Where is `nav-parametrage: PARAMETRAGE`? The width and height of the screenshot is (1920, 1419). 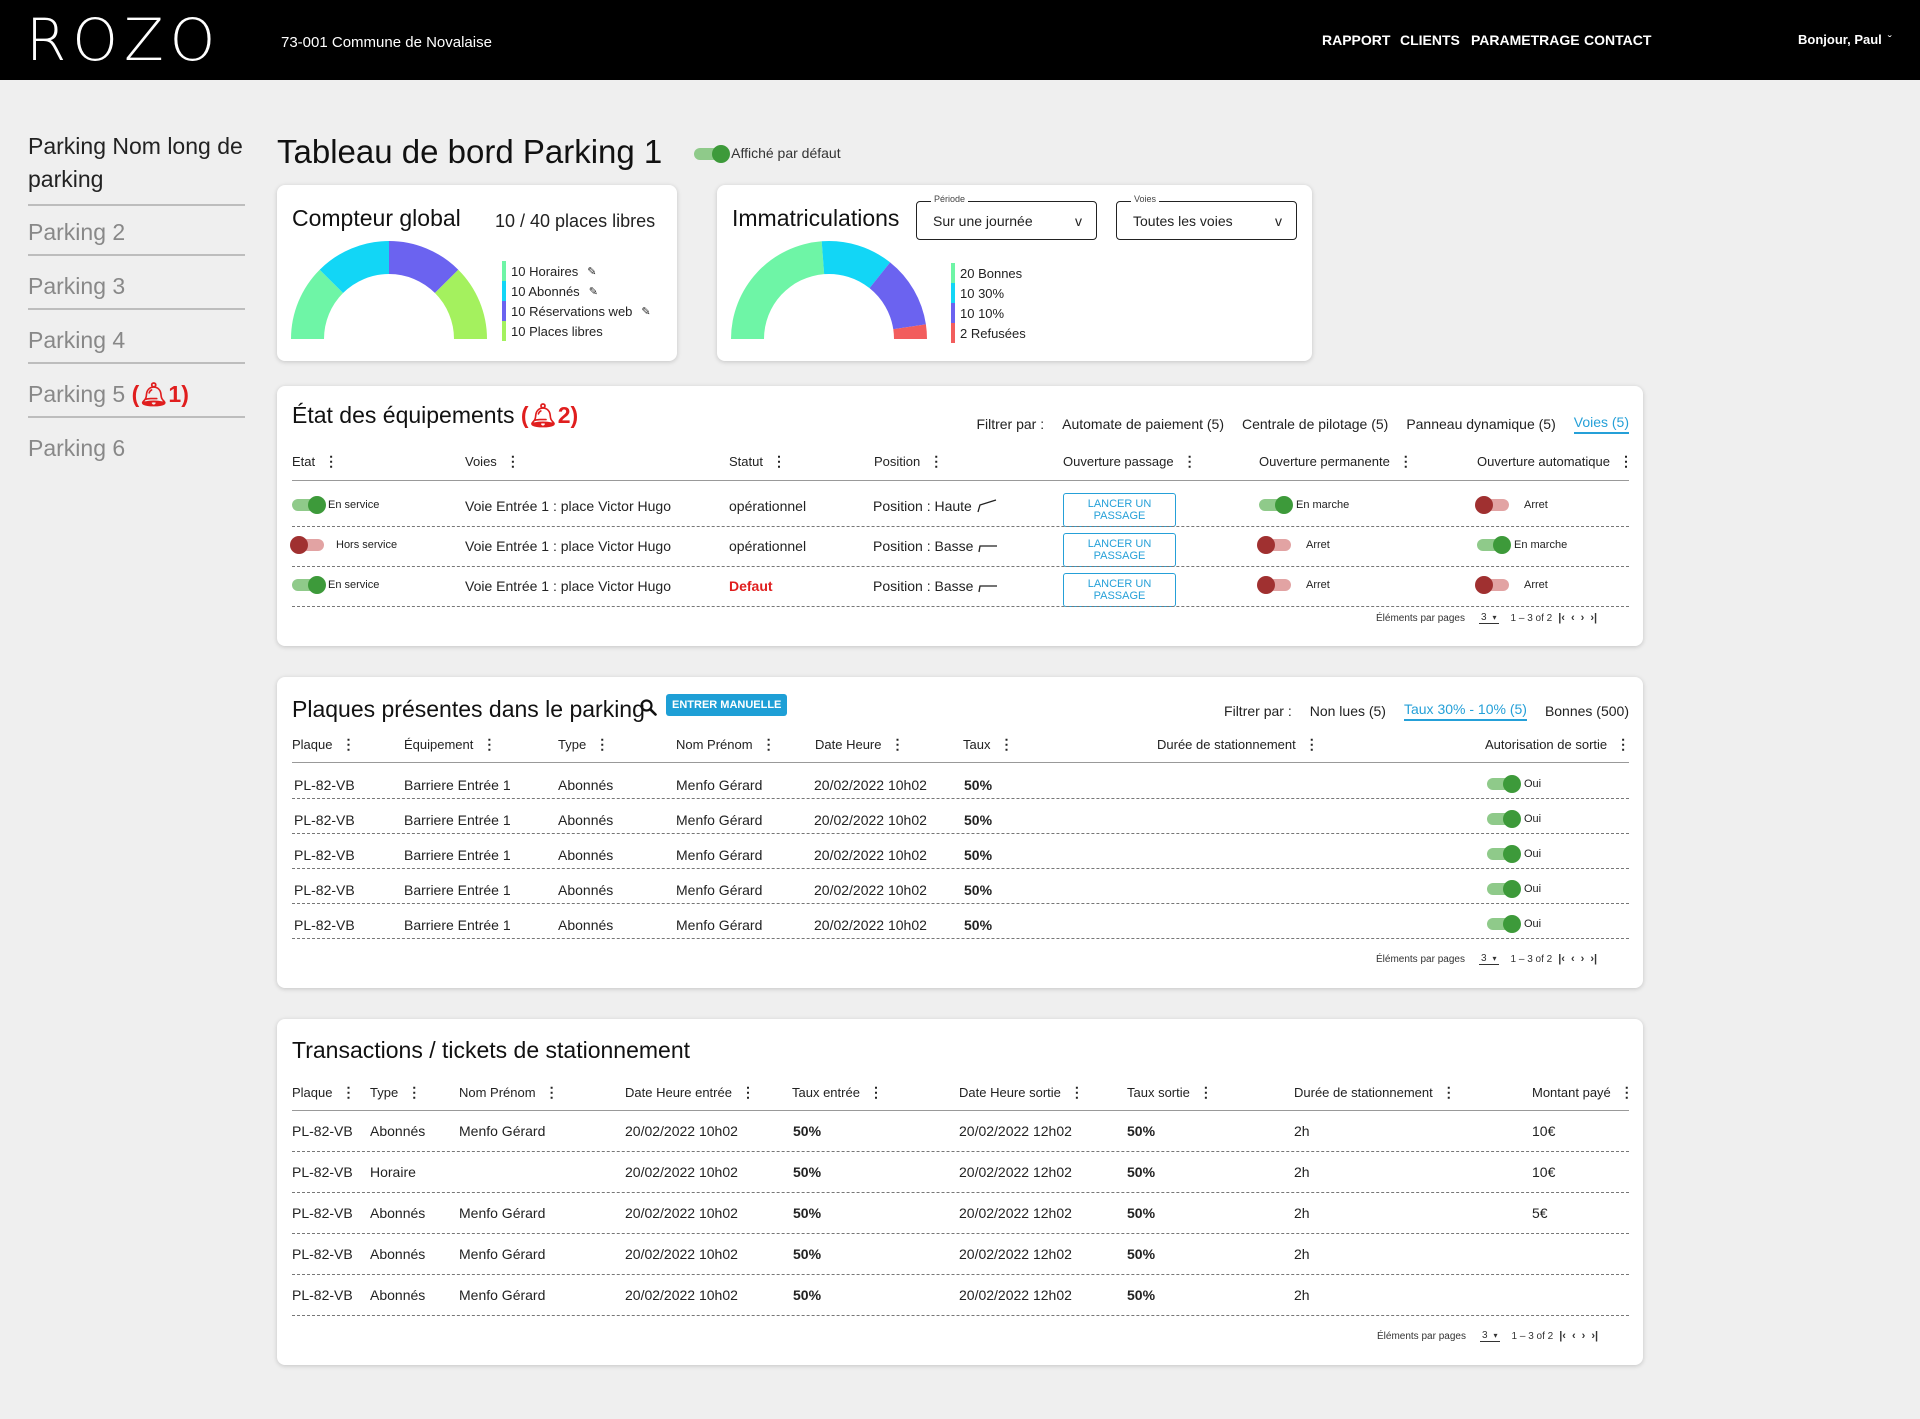 nav-parametrage: PARAMETRAGE is located at coordinates (1525, 40).